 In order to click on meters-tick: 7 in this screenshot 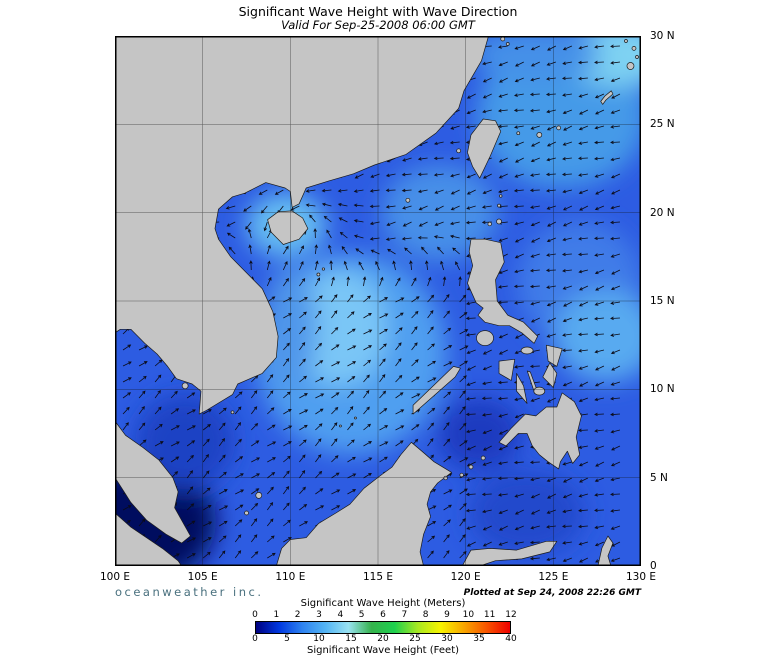, I will do `click(404, 615)`.